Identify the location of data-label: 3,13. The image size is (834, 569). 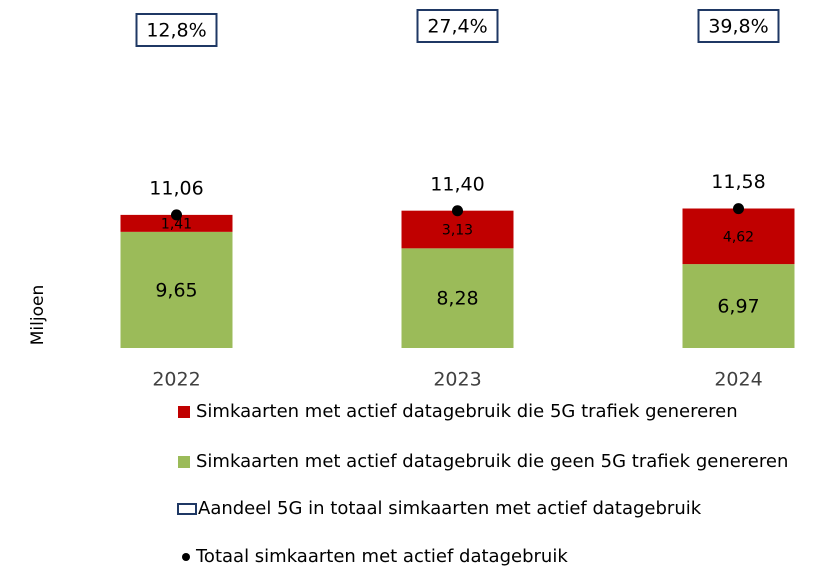
(457, 231).